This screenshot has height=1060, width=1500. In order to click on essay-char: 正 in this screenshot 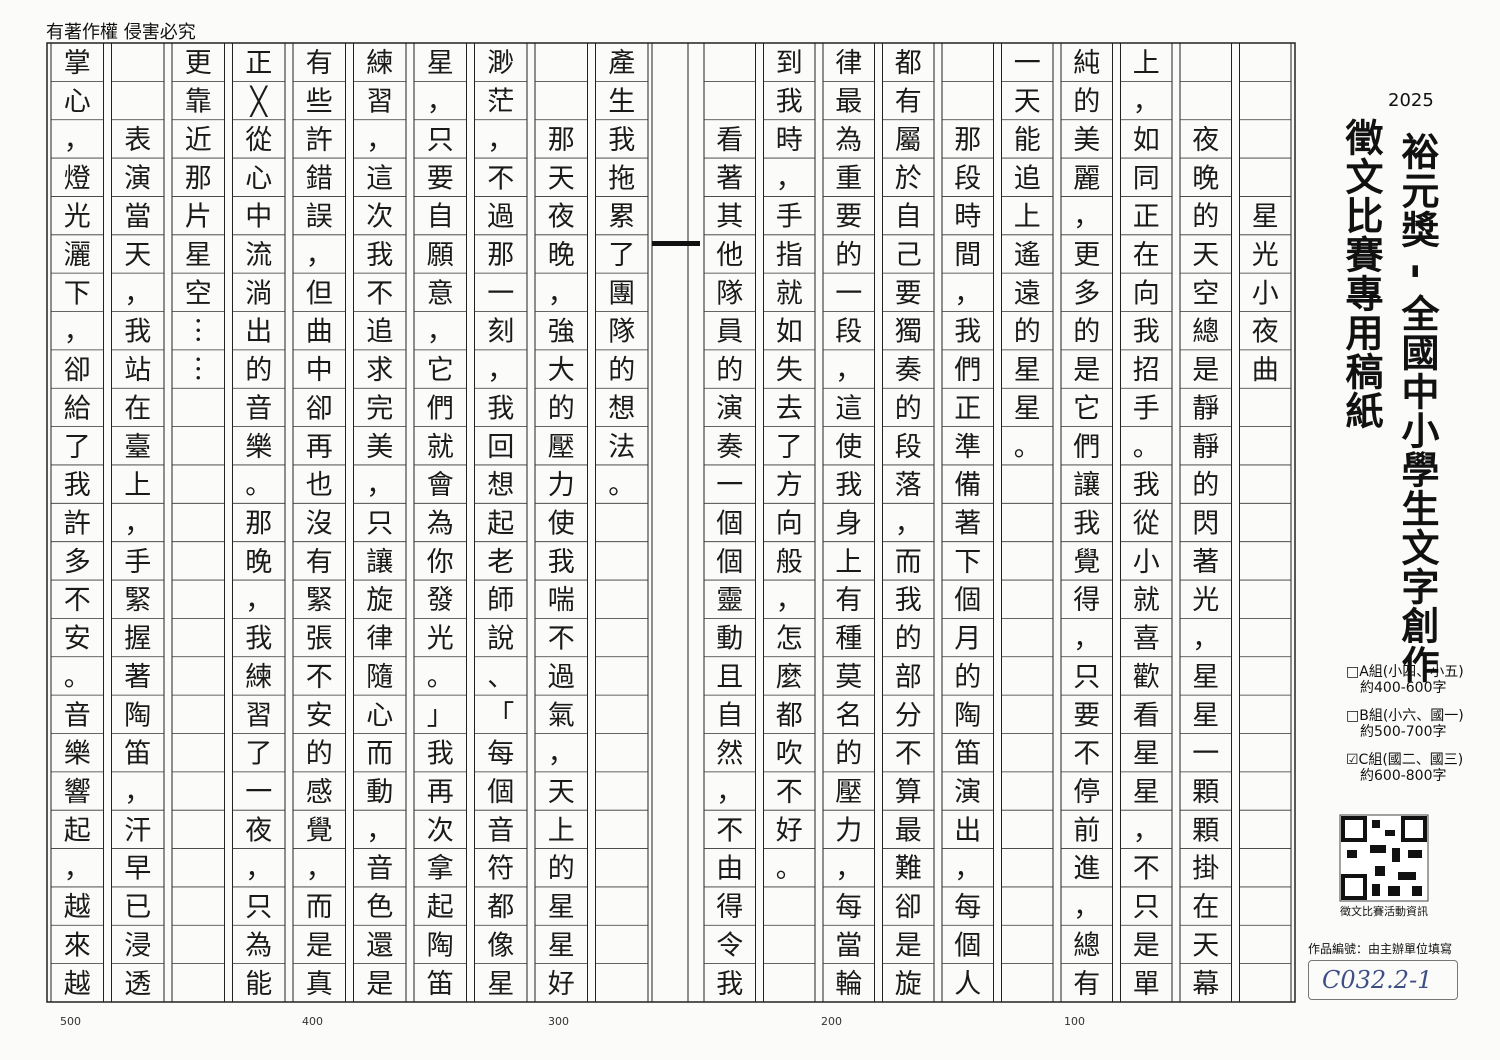, I will do `click(258, 63)`.